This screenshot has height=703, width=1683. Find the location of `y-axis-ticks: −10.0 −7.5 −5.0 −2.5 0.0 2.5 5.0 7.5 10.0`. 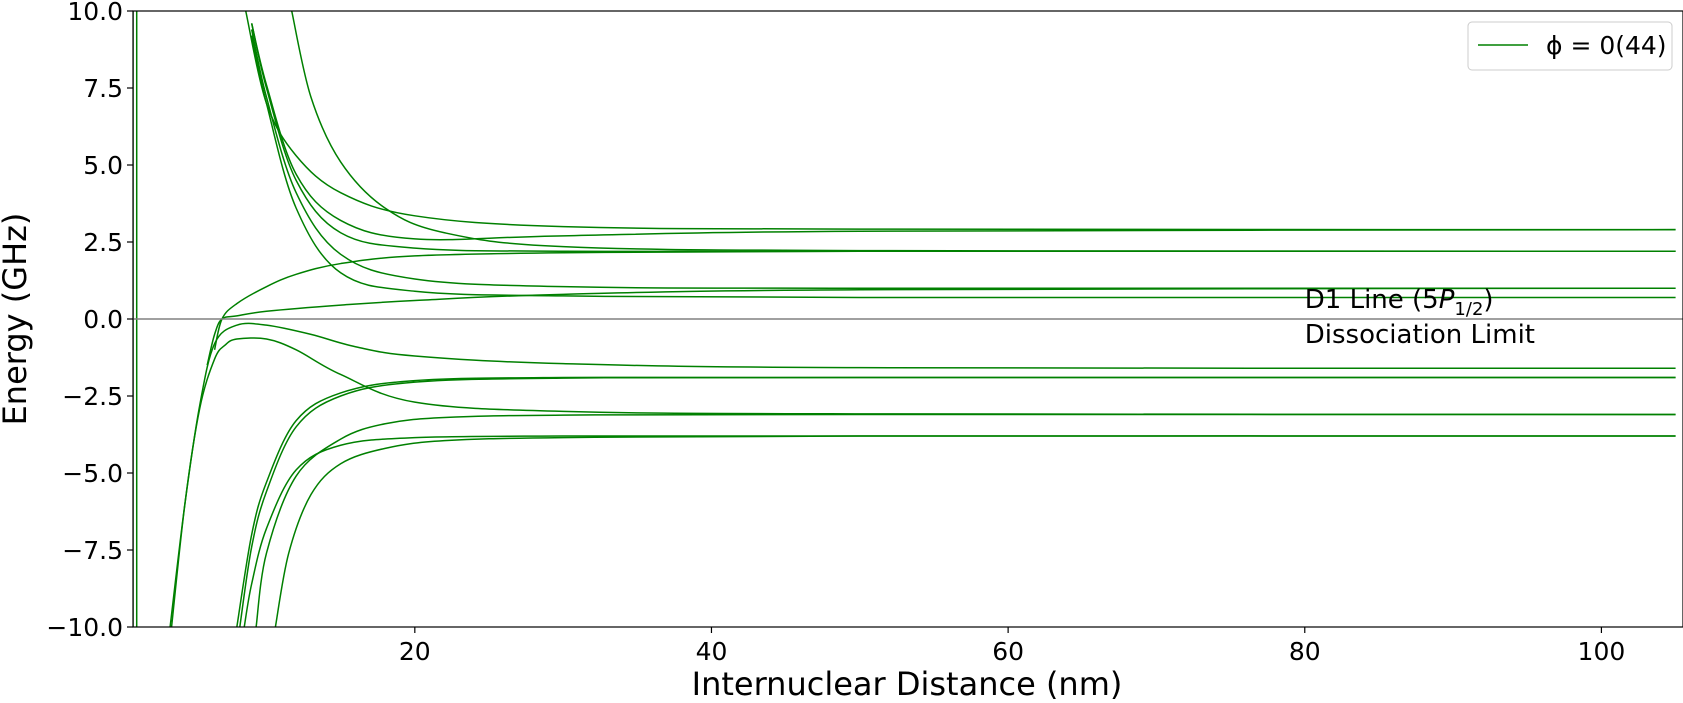

y-axis-ticks: −10.0 −7.5 −5.0 −2.5 0.0 2.5 5.0 7.5 10.0 is located at coordinates (89, 321).